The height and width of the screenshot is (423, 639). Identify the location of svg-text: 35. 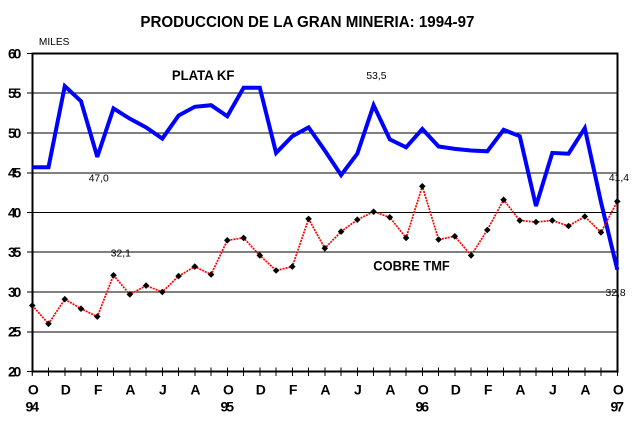
(15, 252).